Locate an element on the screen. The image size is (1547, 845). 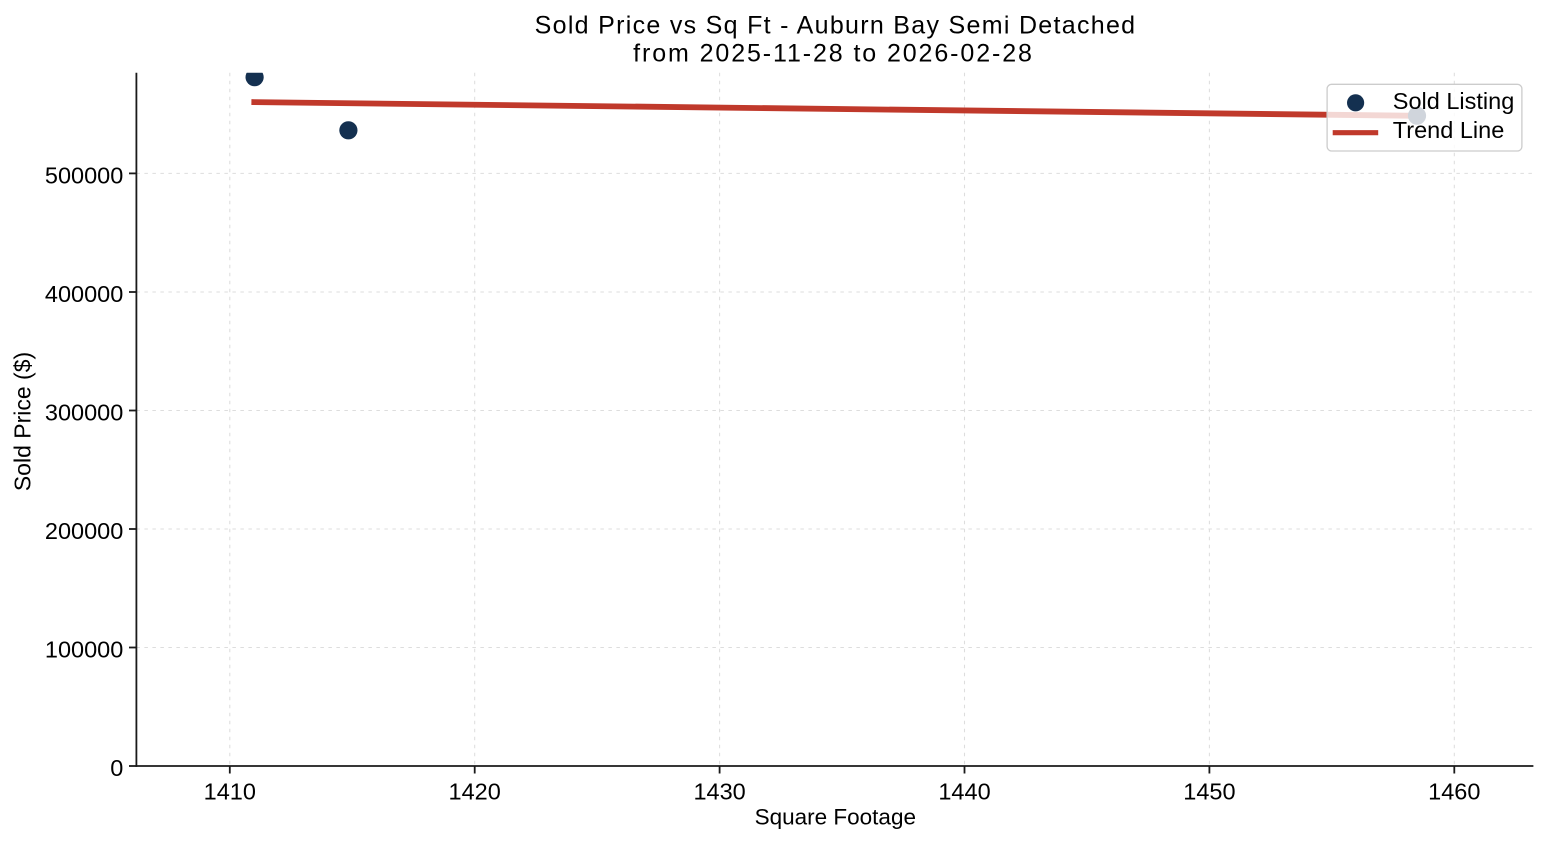
svg-text: 0 is located at coordinates (116, 768).